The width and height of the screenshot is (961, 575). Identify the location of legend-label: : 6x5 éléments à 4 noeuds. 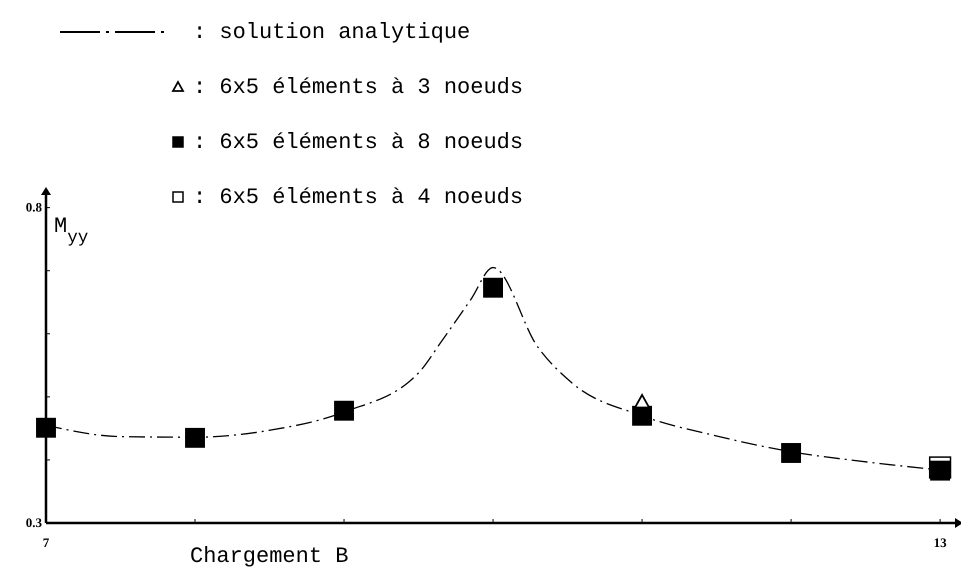
(358, 197).